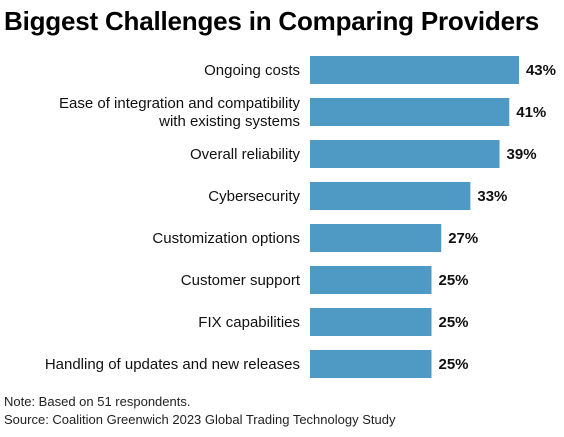 The height and width of the screenshot is (437, 564). What do you see at coordinates (241, 280) in the screenshot?
I see `category-label: Customer support` at bounding box center [241, 280].